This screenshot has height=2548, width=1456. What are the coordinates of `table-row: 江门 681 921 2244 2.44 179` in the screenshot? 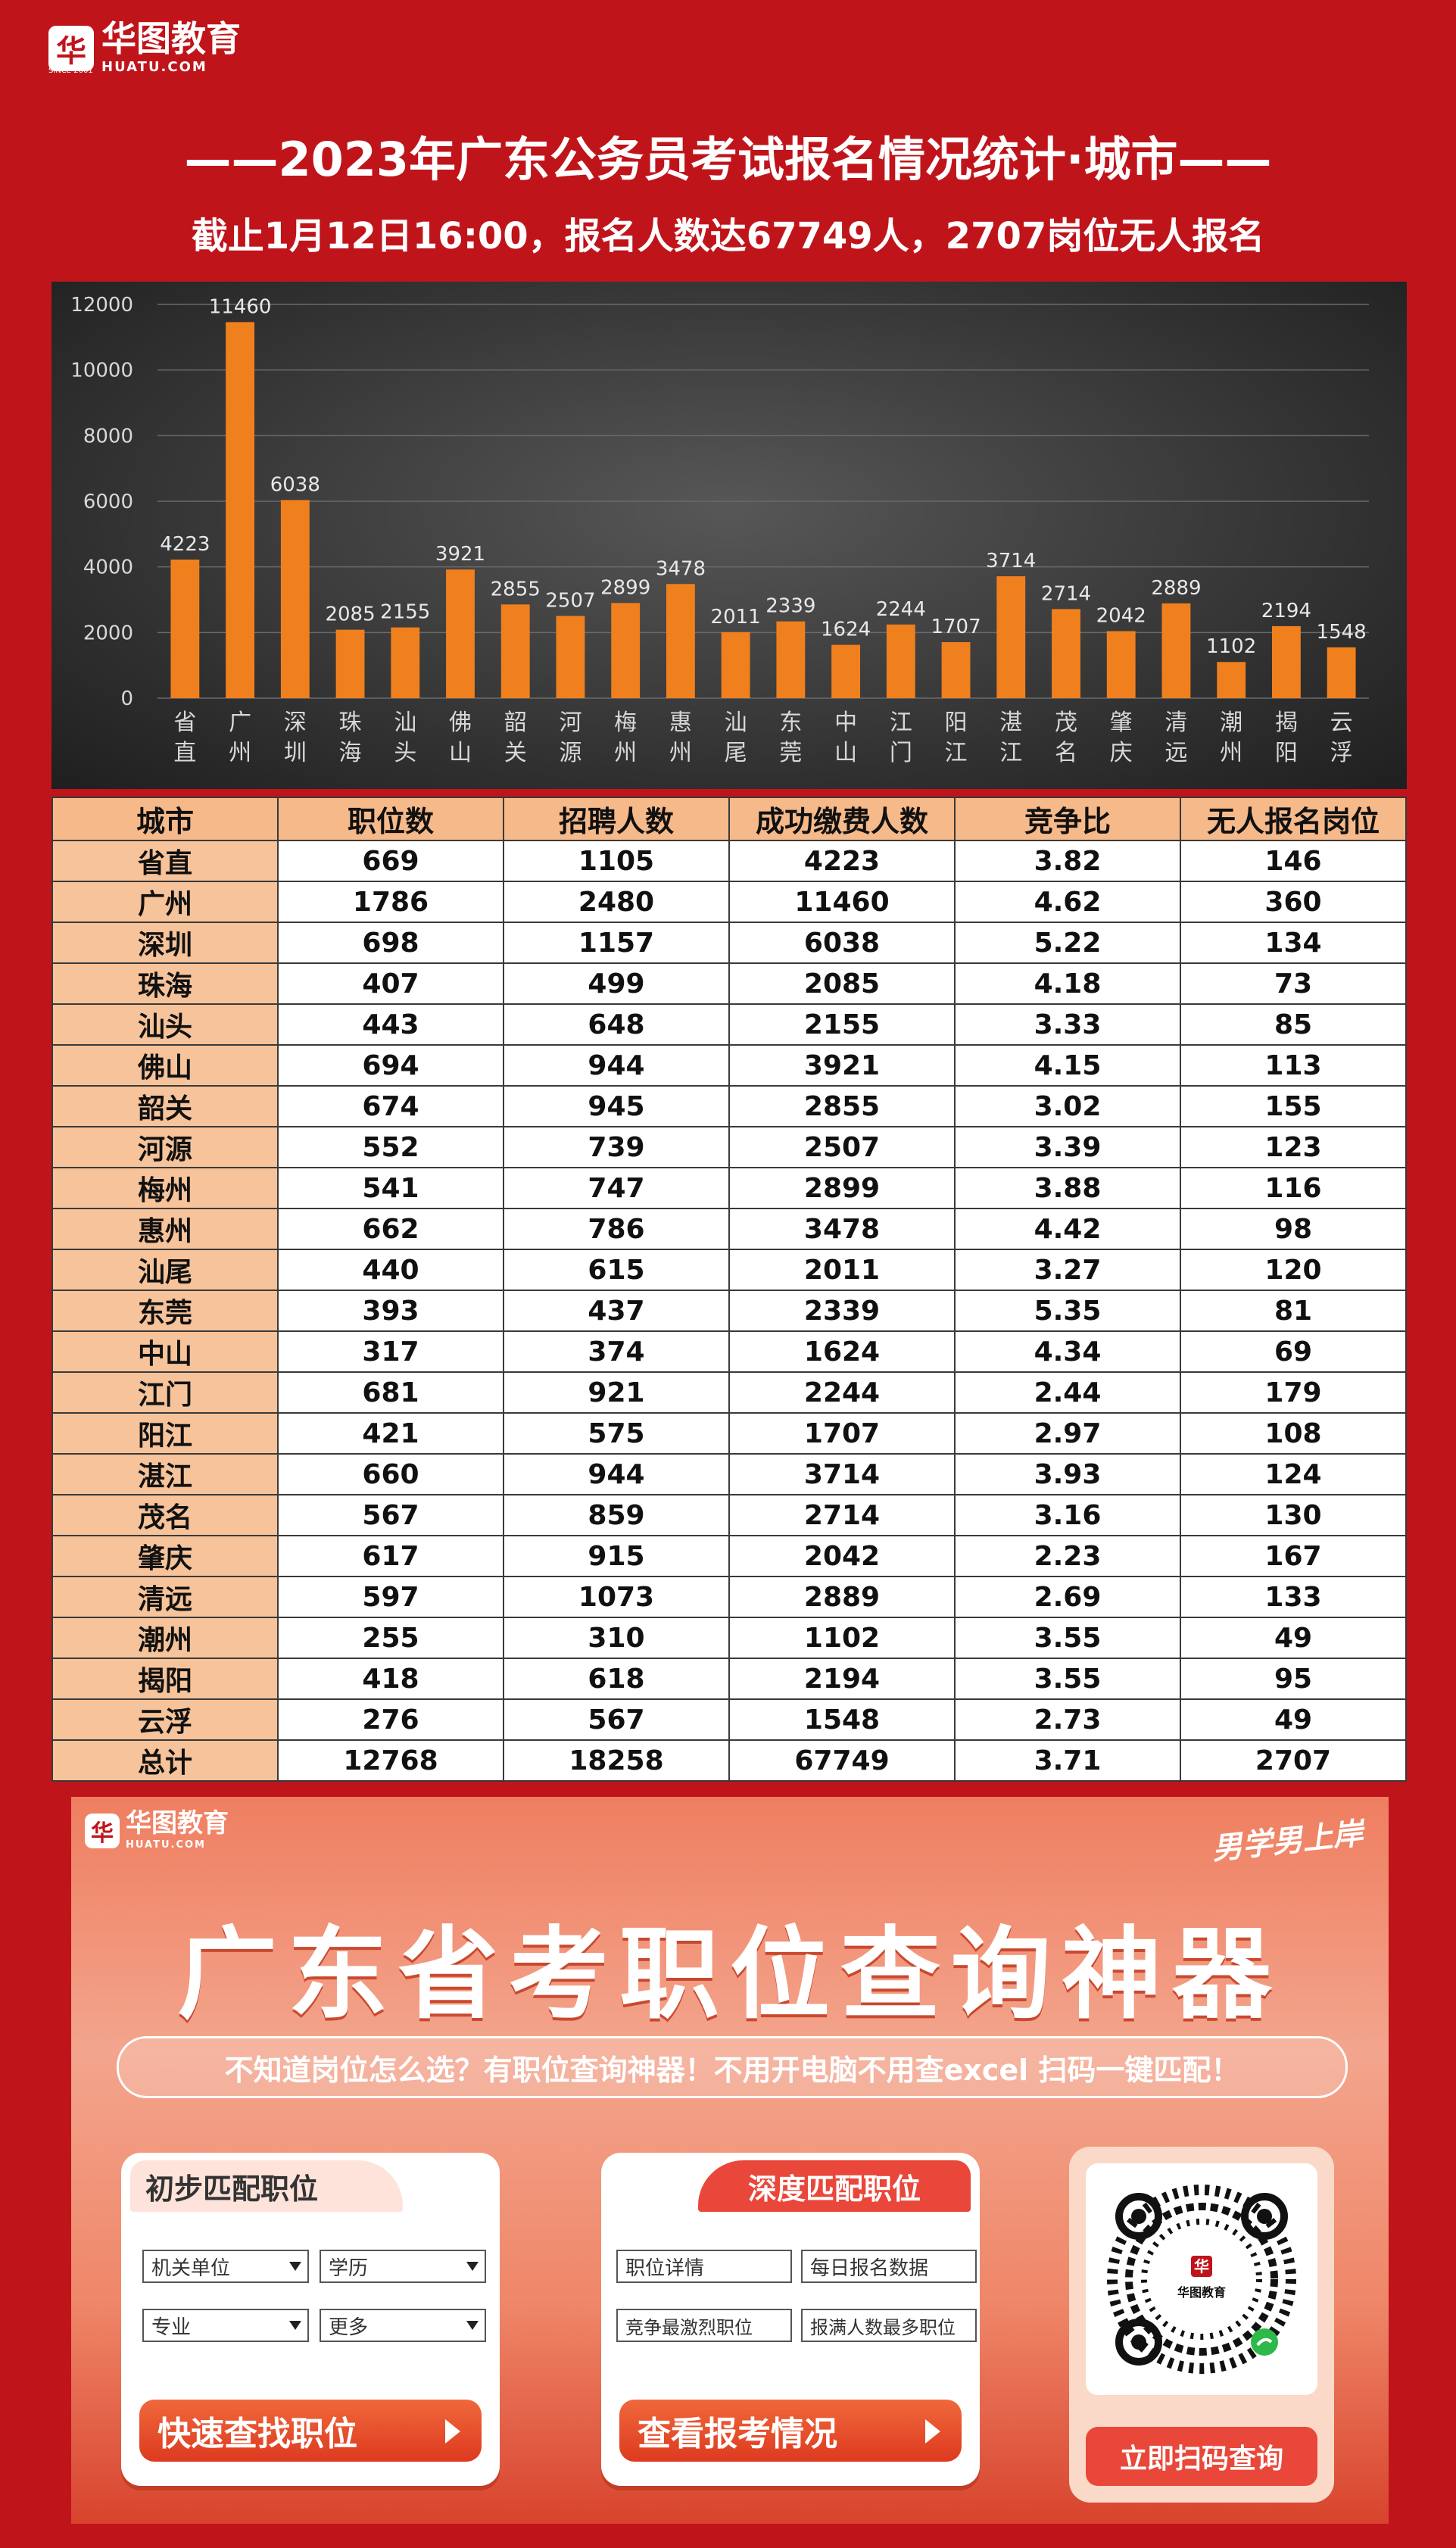 It's located at (729, 1392).